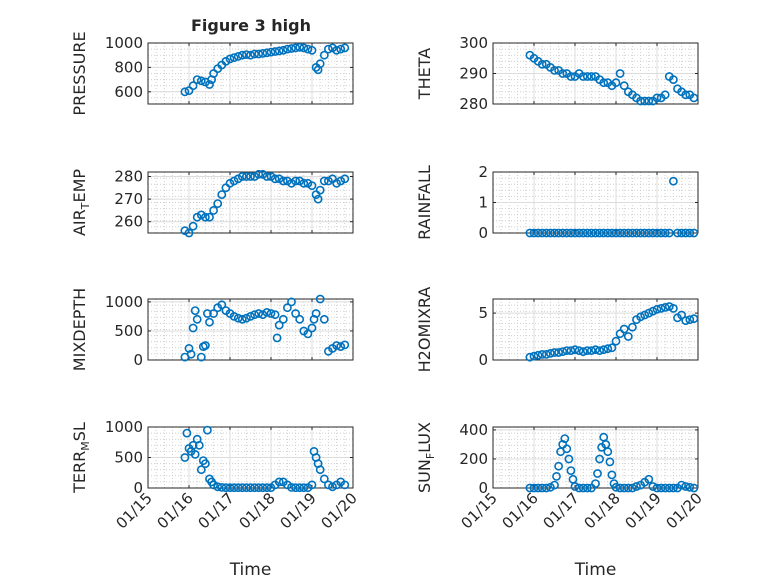 This screenshot has width=778, height=583. Describe the element at coordinates (81, 458) in the screenshot. I see `y-axis-label: TERRMSL` at that location.